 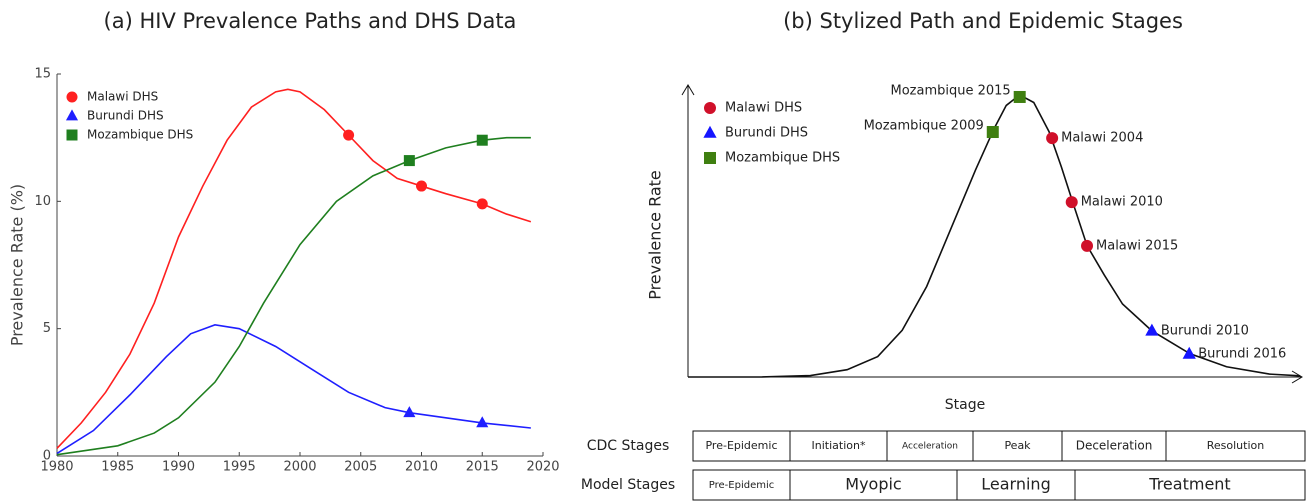 I want to click on x-tick-label: 1995, so click(x=239, y=467).